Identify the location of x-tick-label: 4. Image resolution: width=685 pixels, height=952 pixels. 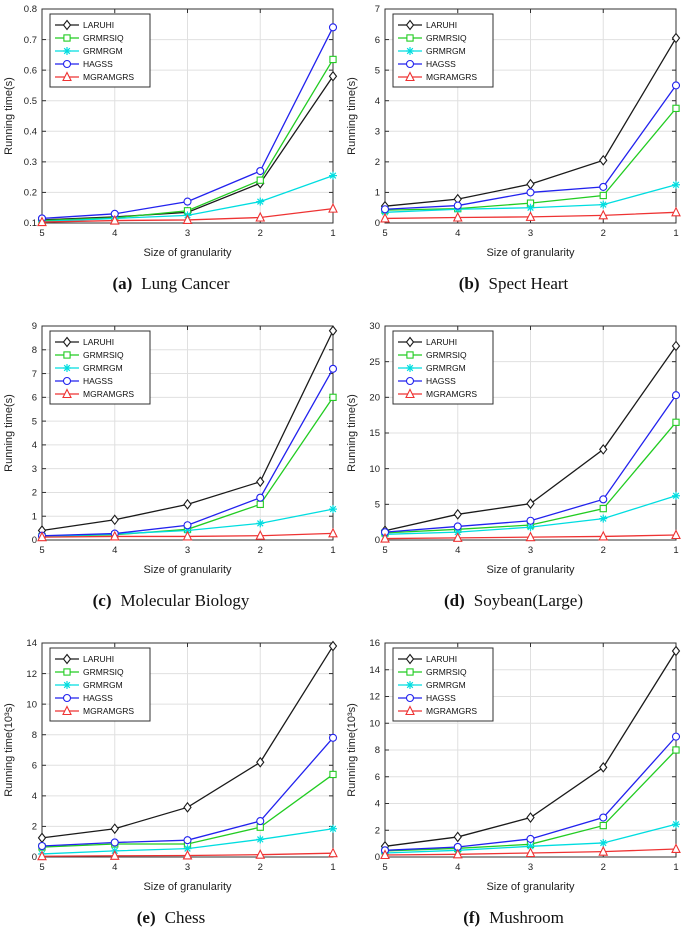
(114, 233).